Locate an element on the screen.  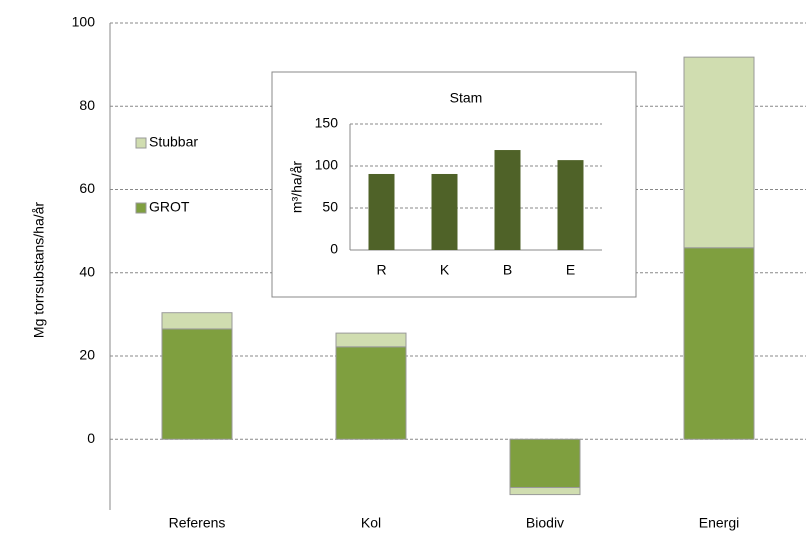
y-tick-label: 50 is located at coordinates (330, 207).